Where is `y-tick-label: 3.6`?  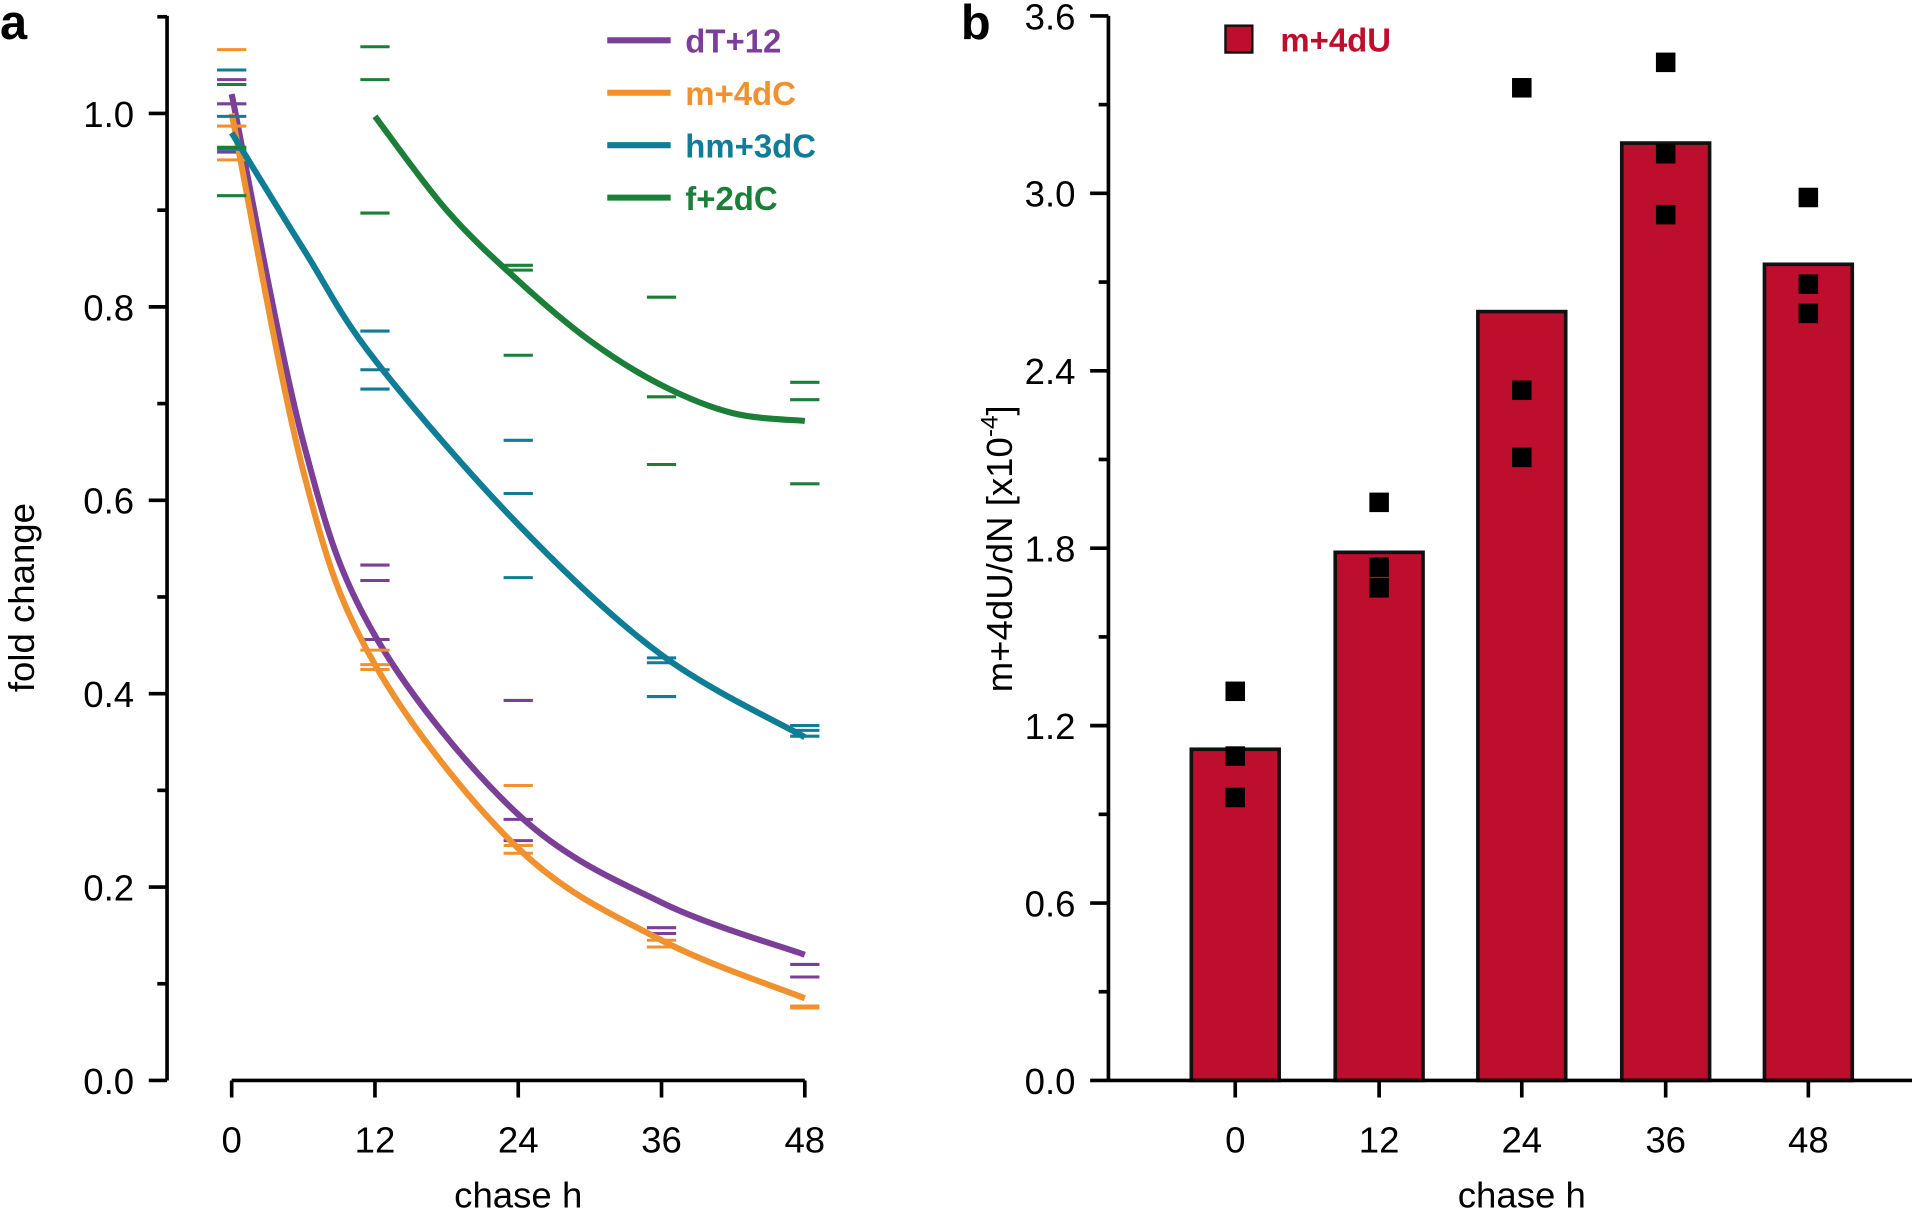
y-tick-label: 3.6 is located at coordinates (1050, 18).